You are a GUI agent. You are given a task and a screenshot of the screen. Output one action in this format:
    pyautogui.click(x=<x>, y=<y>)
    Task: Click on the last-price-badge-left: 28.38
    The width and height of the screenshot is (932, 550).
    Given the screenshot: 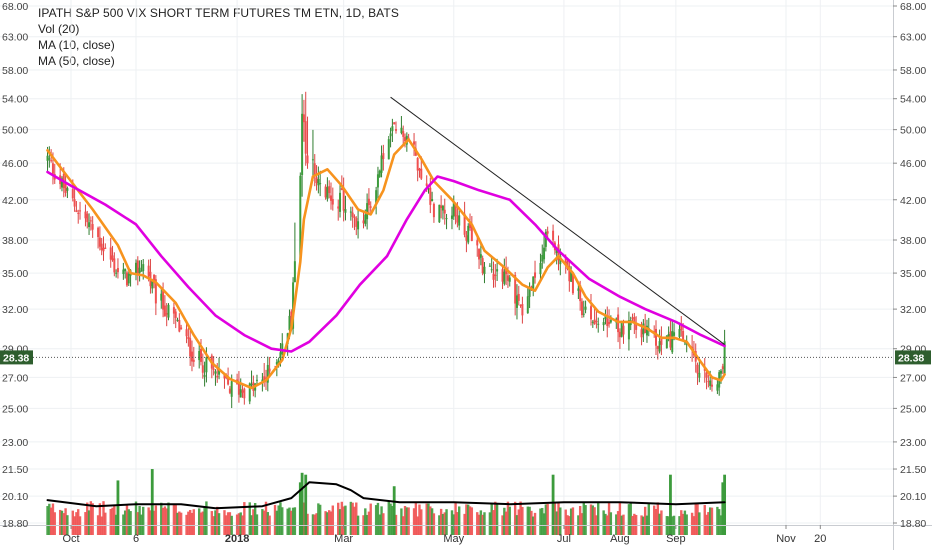 What is the action you would take?
    pyautogui.click(x=16, y=358)
    